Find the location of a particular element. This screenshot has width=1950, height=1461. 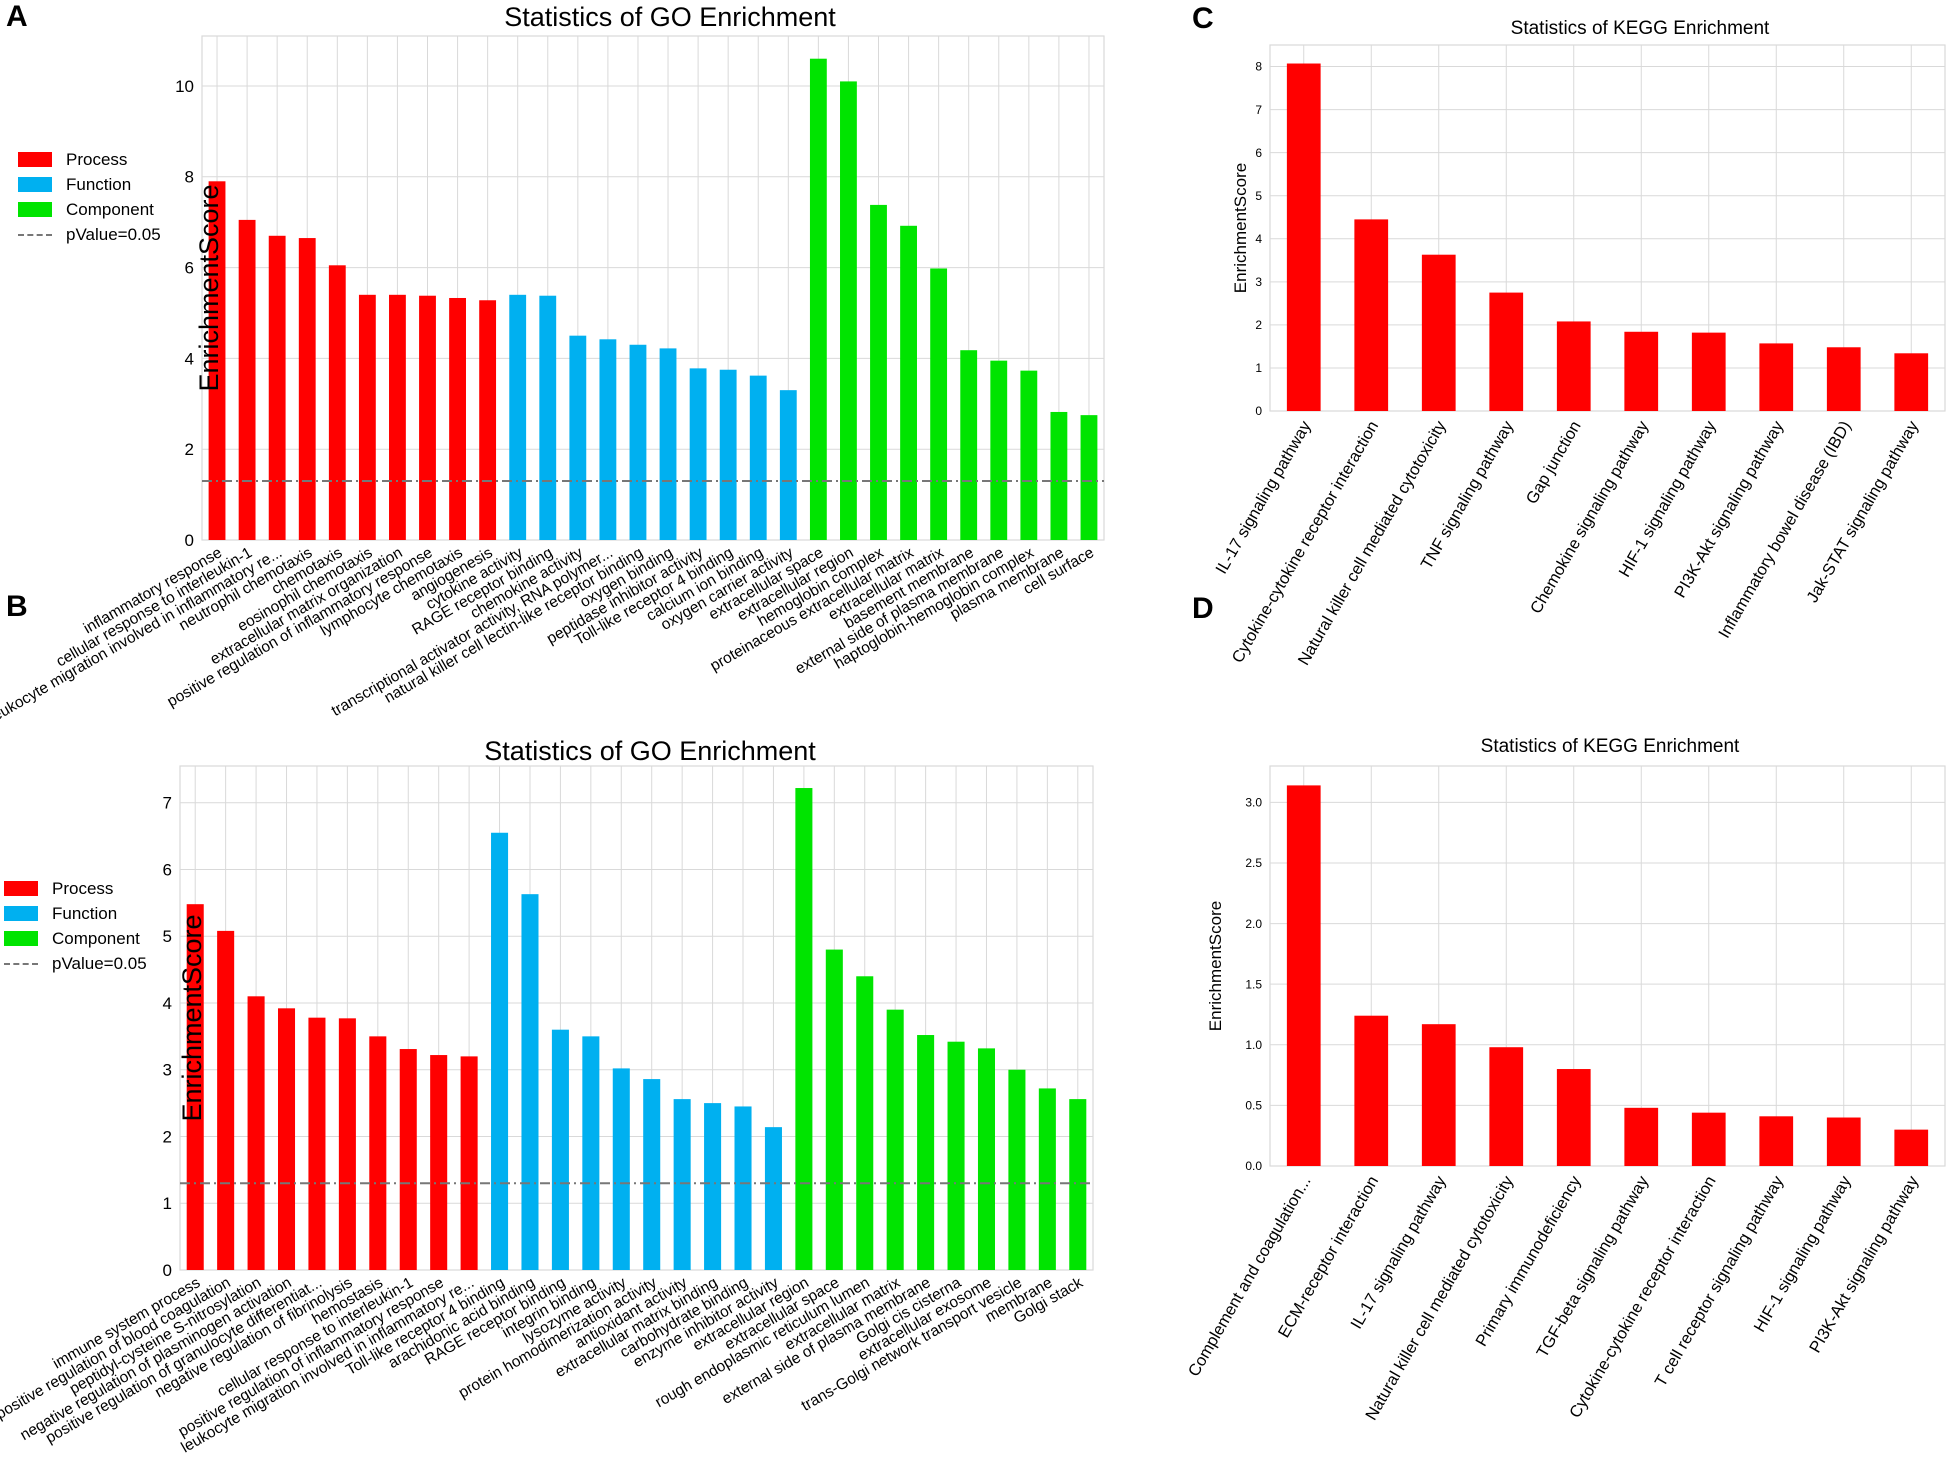

x-tick-label: Inflammatory bowel disease (IBD) is located at coordinates (1784, 529).